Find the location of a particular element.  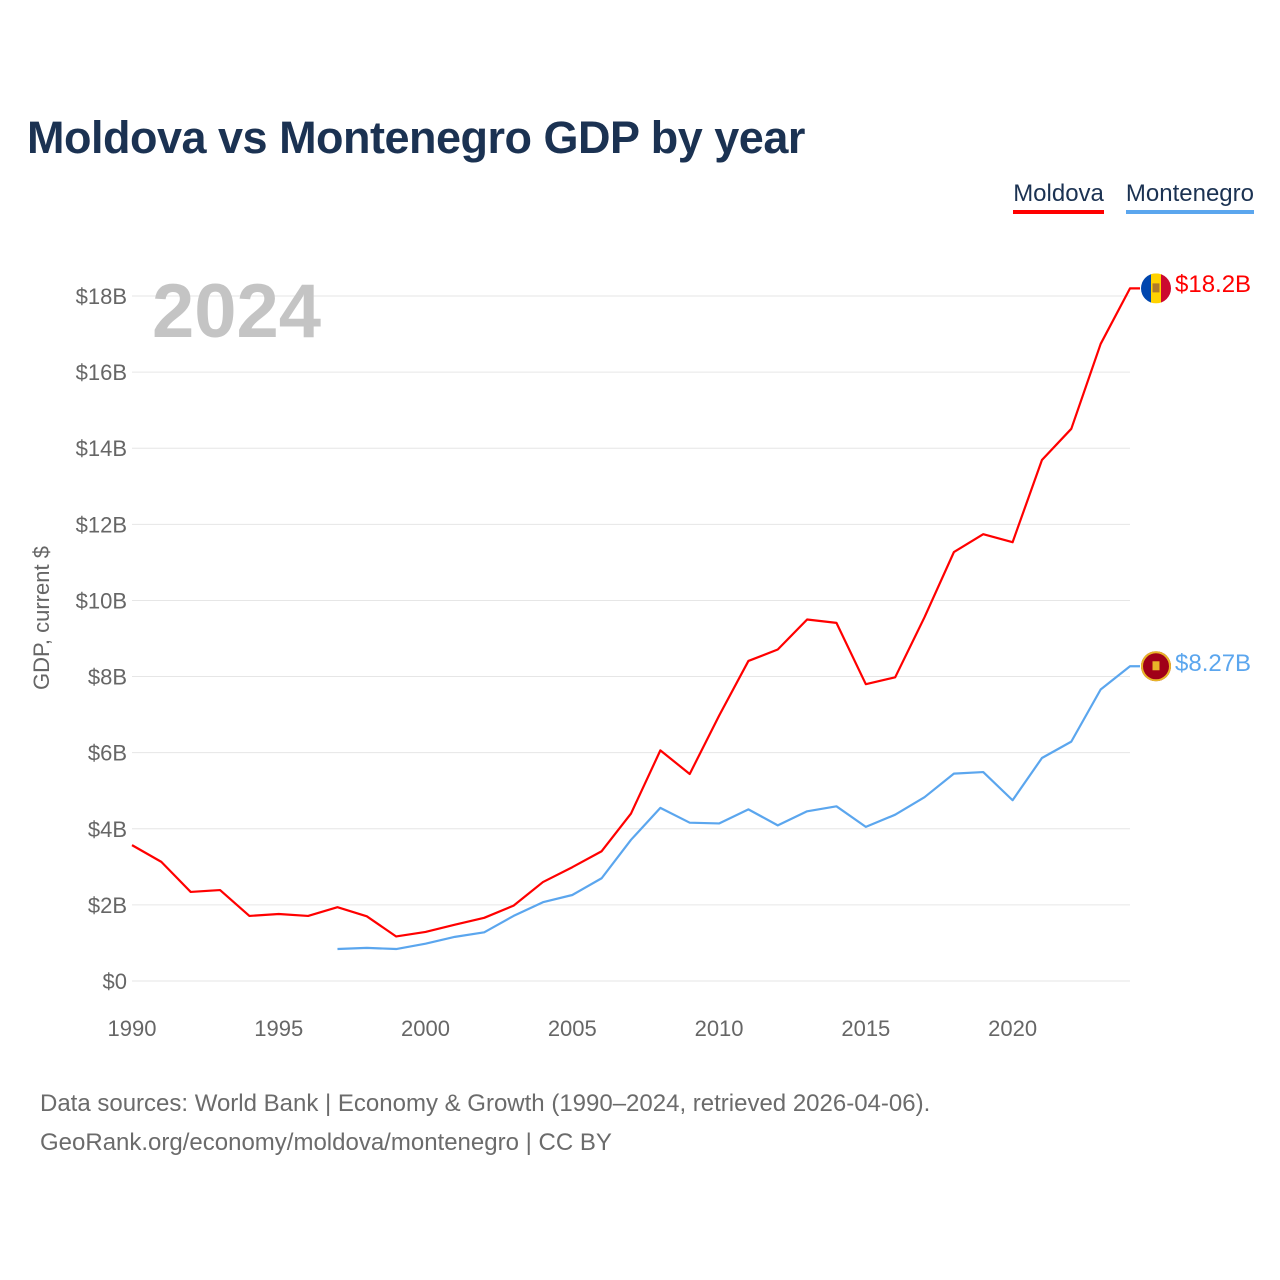

legend-item-montenegro: Montenegro is located at coordinates (1189, 197).